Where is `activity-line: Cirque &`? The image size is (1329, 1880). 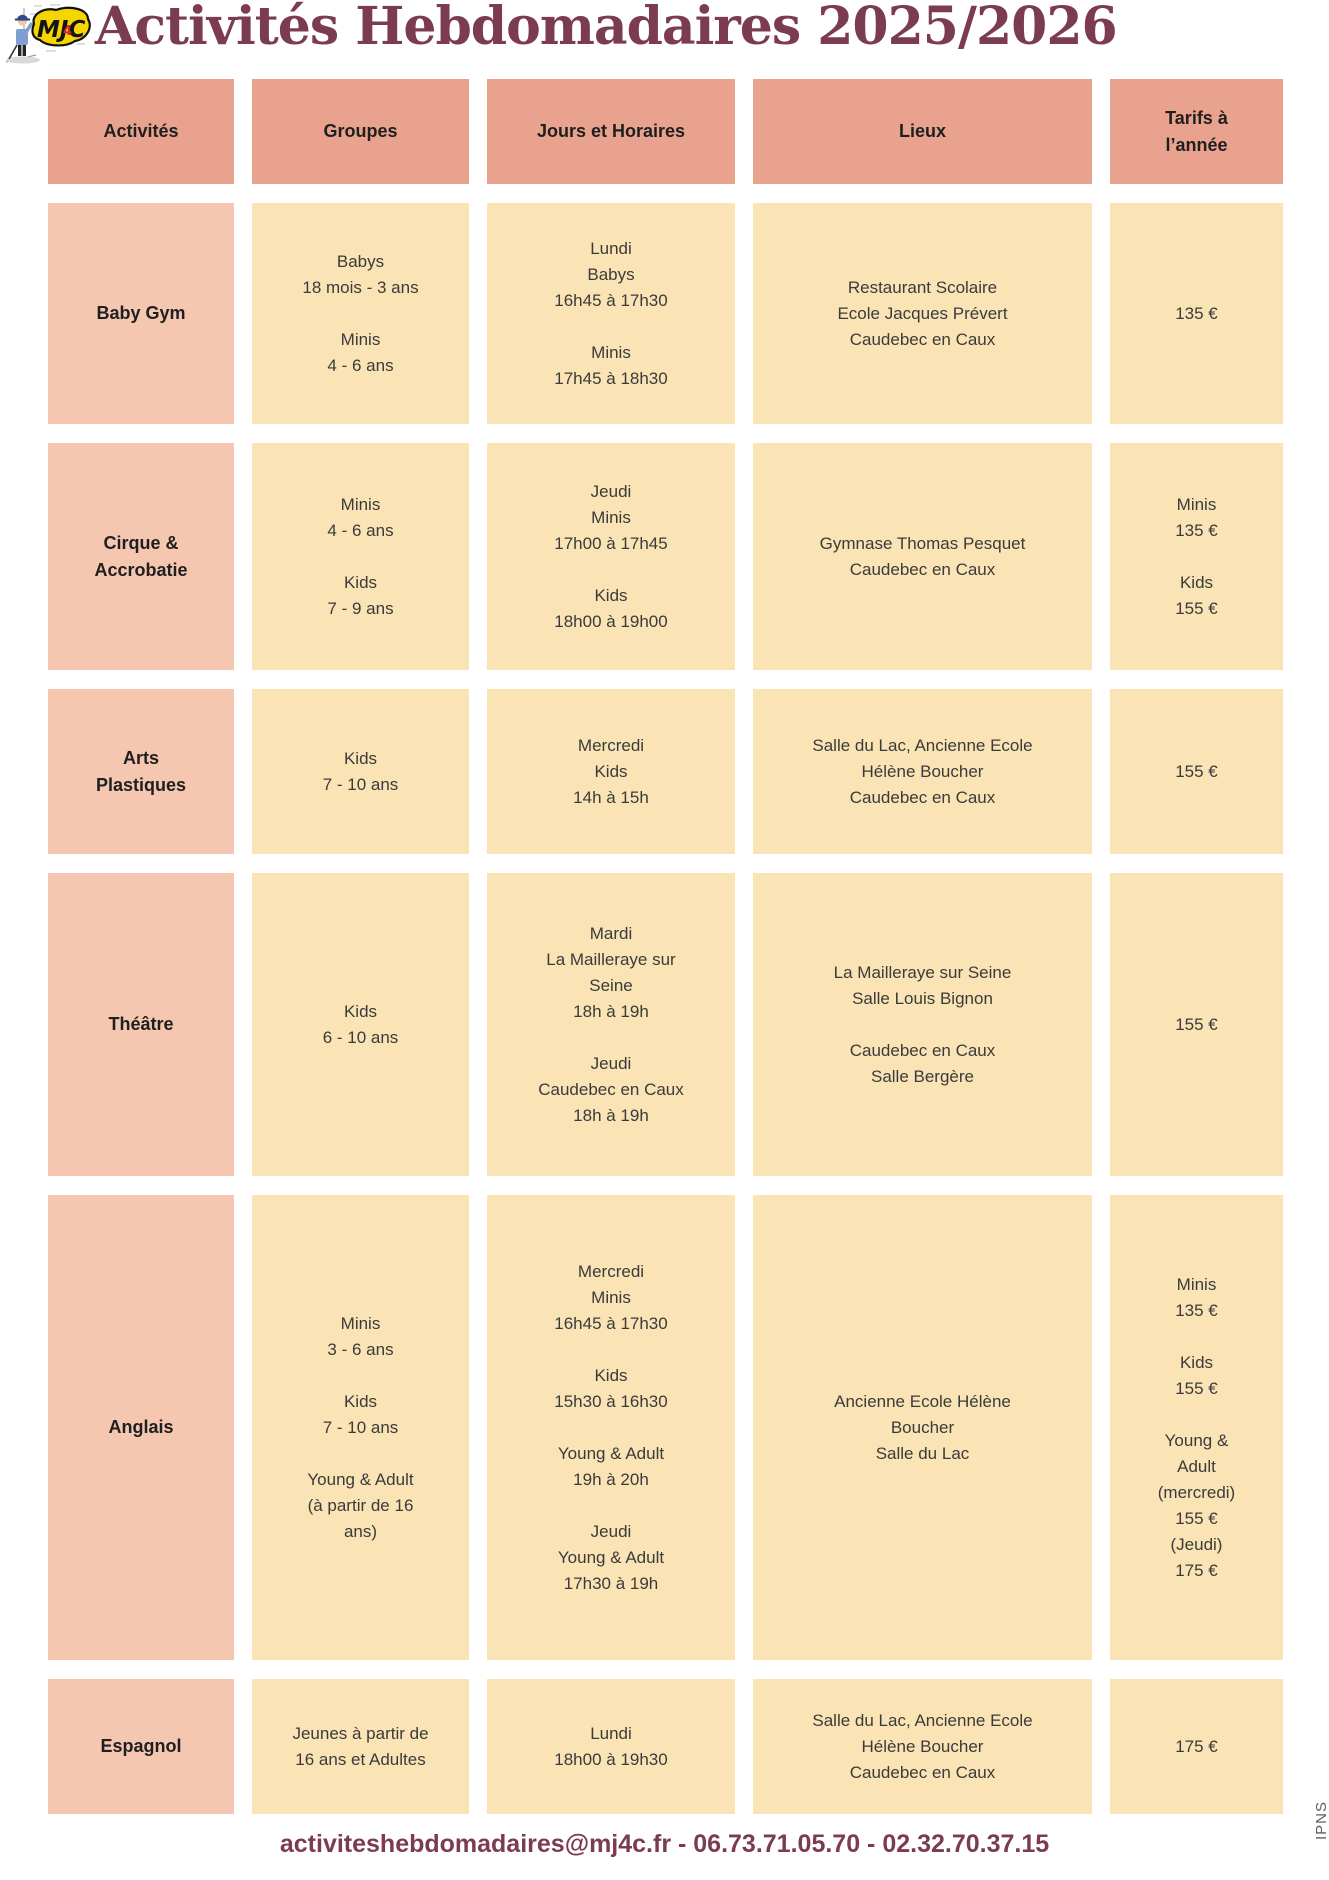 activity-line: Cirque & is located at coordinates (141, 542).